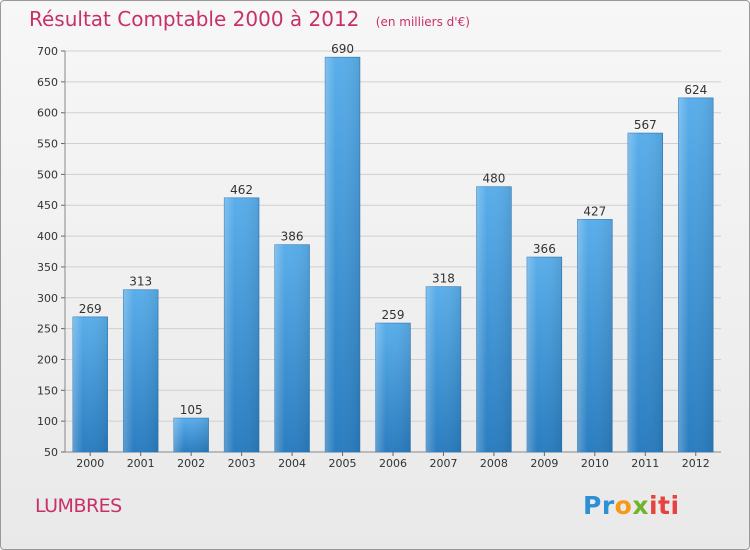 This screenshot has height=550, width=750. What do you see at coordinates (47, 82) in the screenshot?
I see `y-tick-label: 650` at bounding box center [47, 82].